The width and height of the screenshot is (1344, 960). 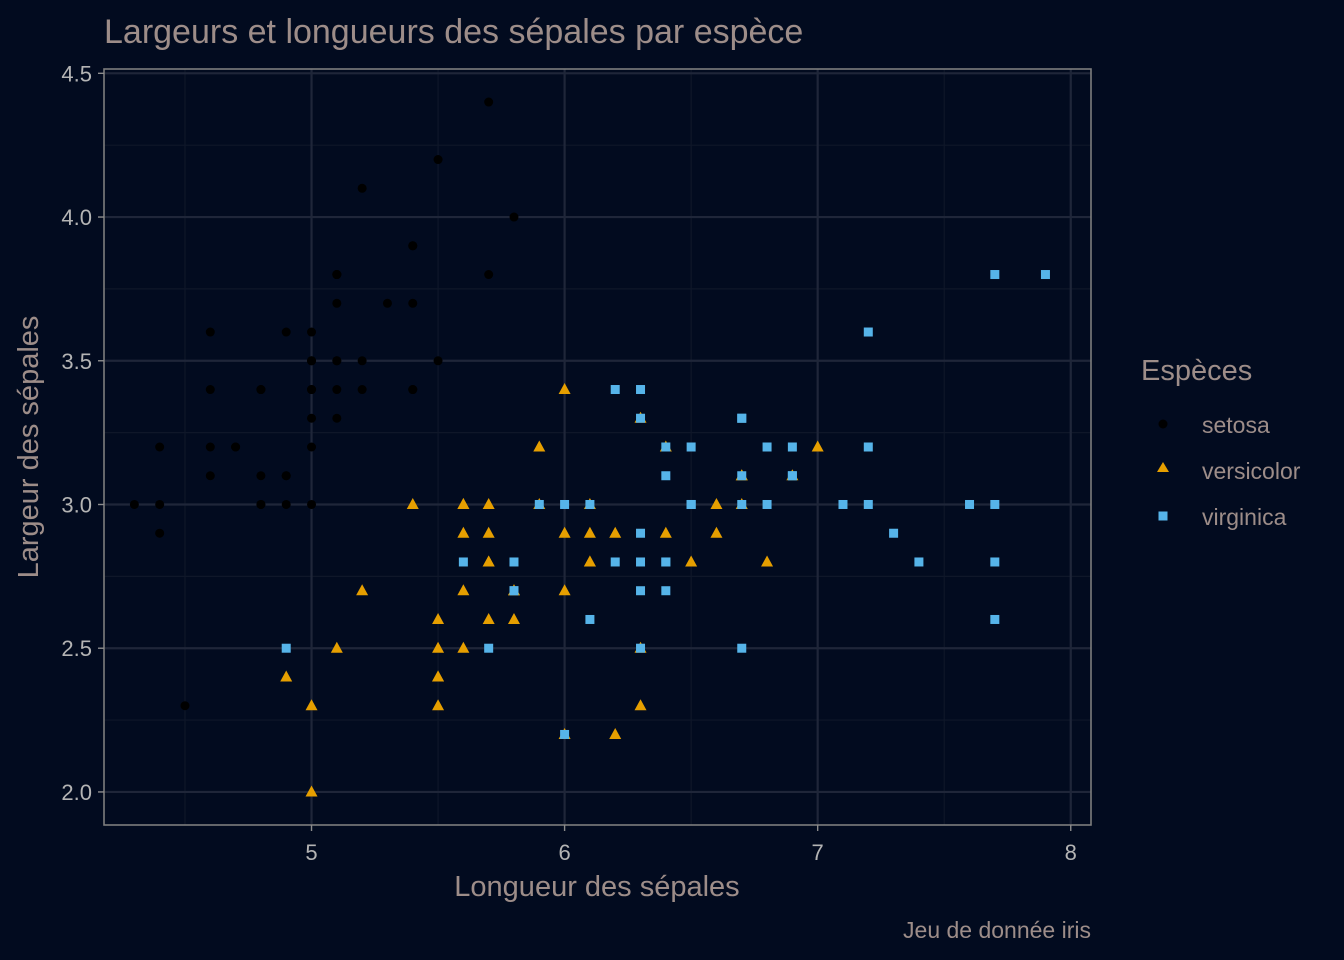 I want to click on x-tick-label: 5, so click(x=311, y=852).